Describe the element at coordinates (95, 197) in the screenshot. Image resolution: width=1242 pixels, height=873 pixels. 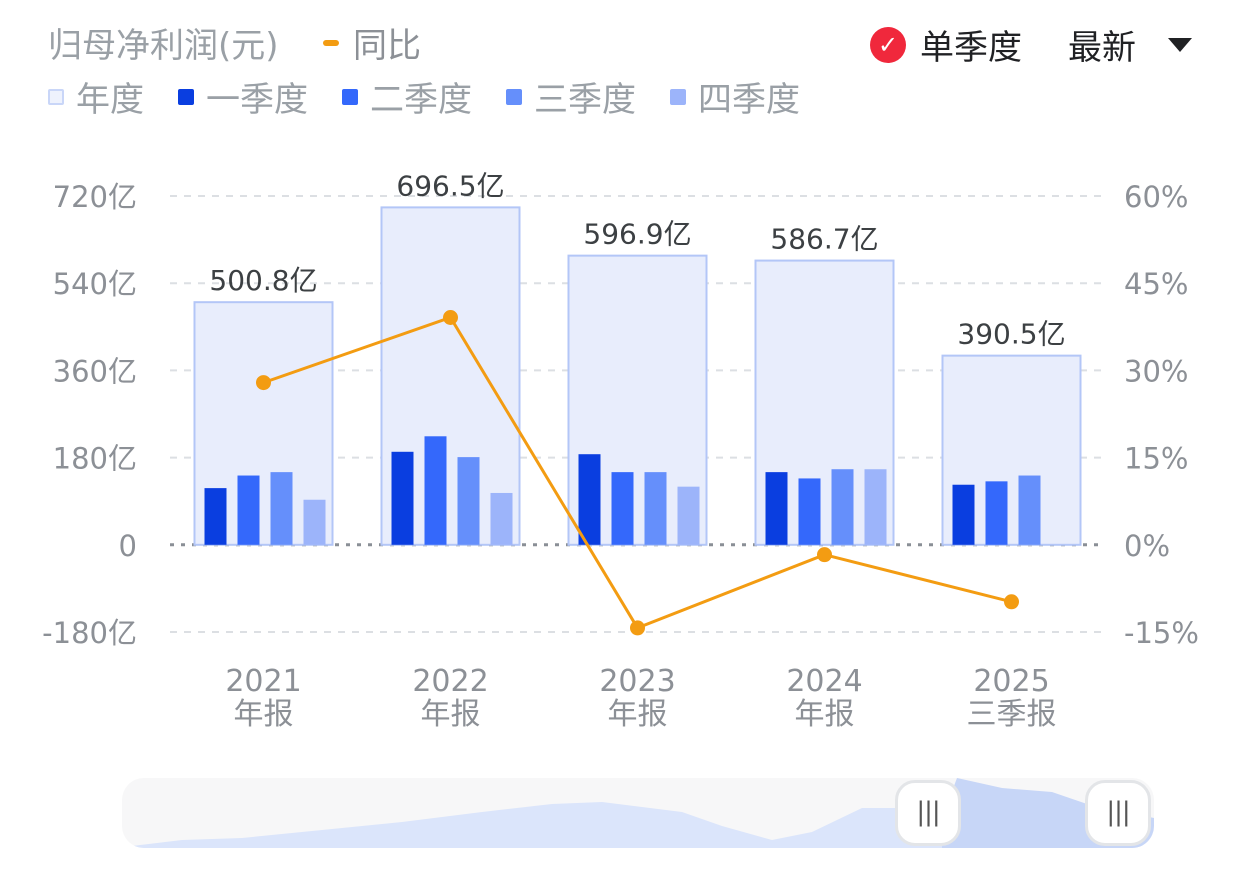
I see `y-left-tick-label: 720亿` at that location.